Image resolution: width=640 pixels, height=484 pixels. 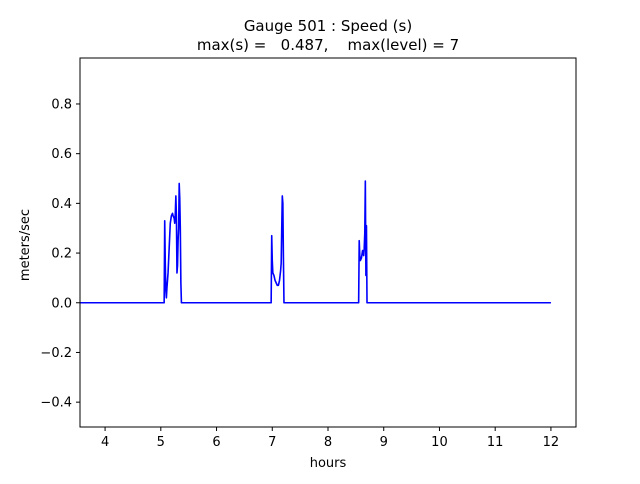 I want to click on chart-title: Gauge 501 : Speed (s), so click(x=328, y=26).